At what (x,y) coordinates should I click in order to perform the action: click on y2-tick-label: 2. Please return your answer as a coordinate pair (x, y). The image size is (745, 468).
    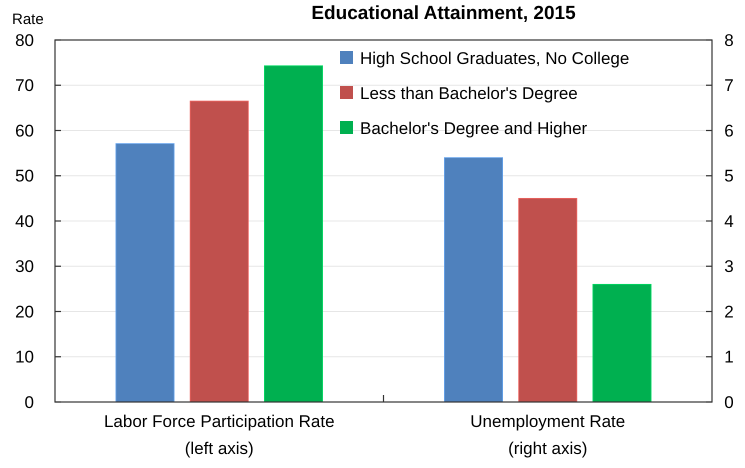
    Looking at the image, I should click on (729, 312).